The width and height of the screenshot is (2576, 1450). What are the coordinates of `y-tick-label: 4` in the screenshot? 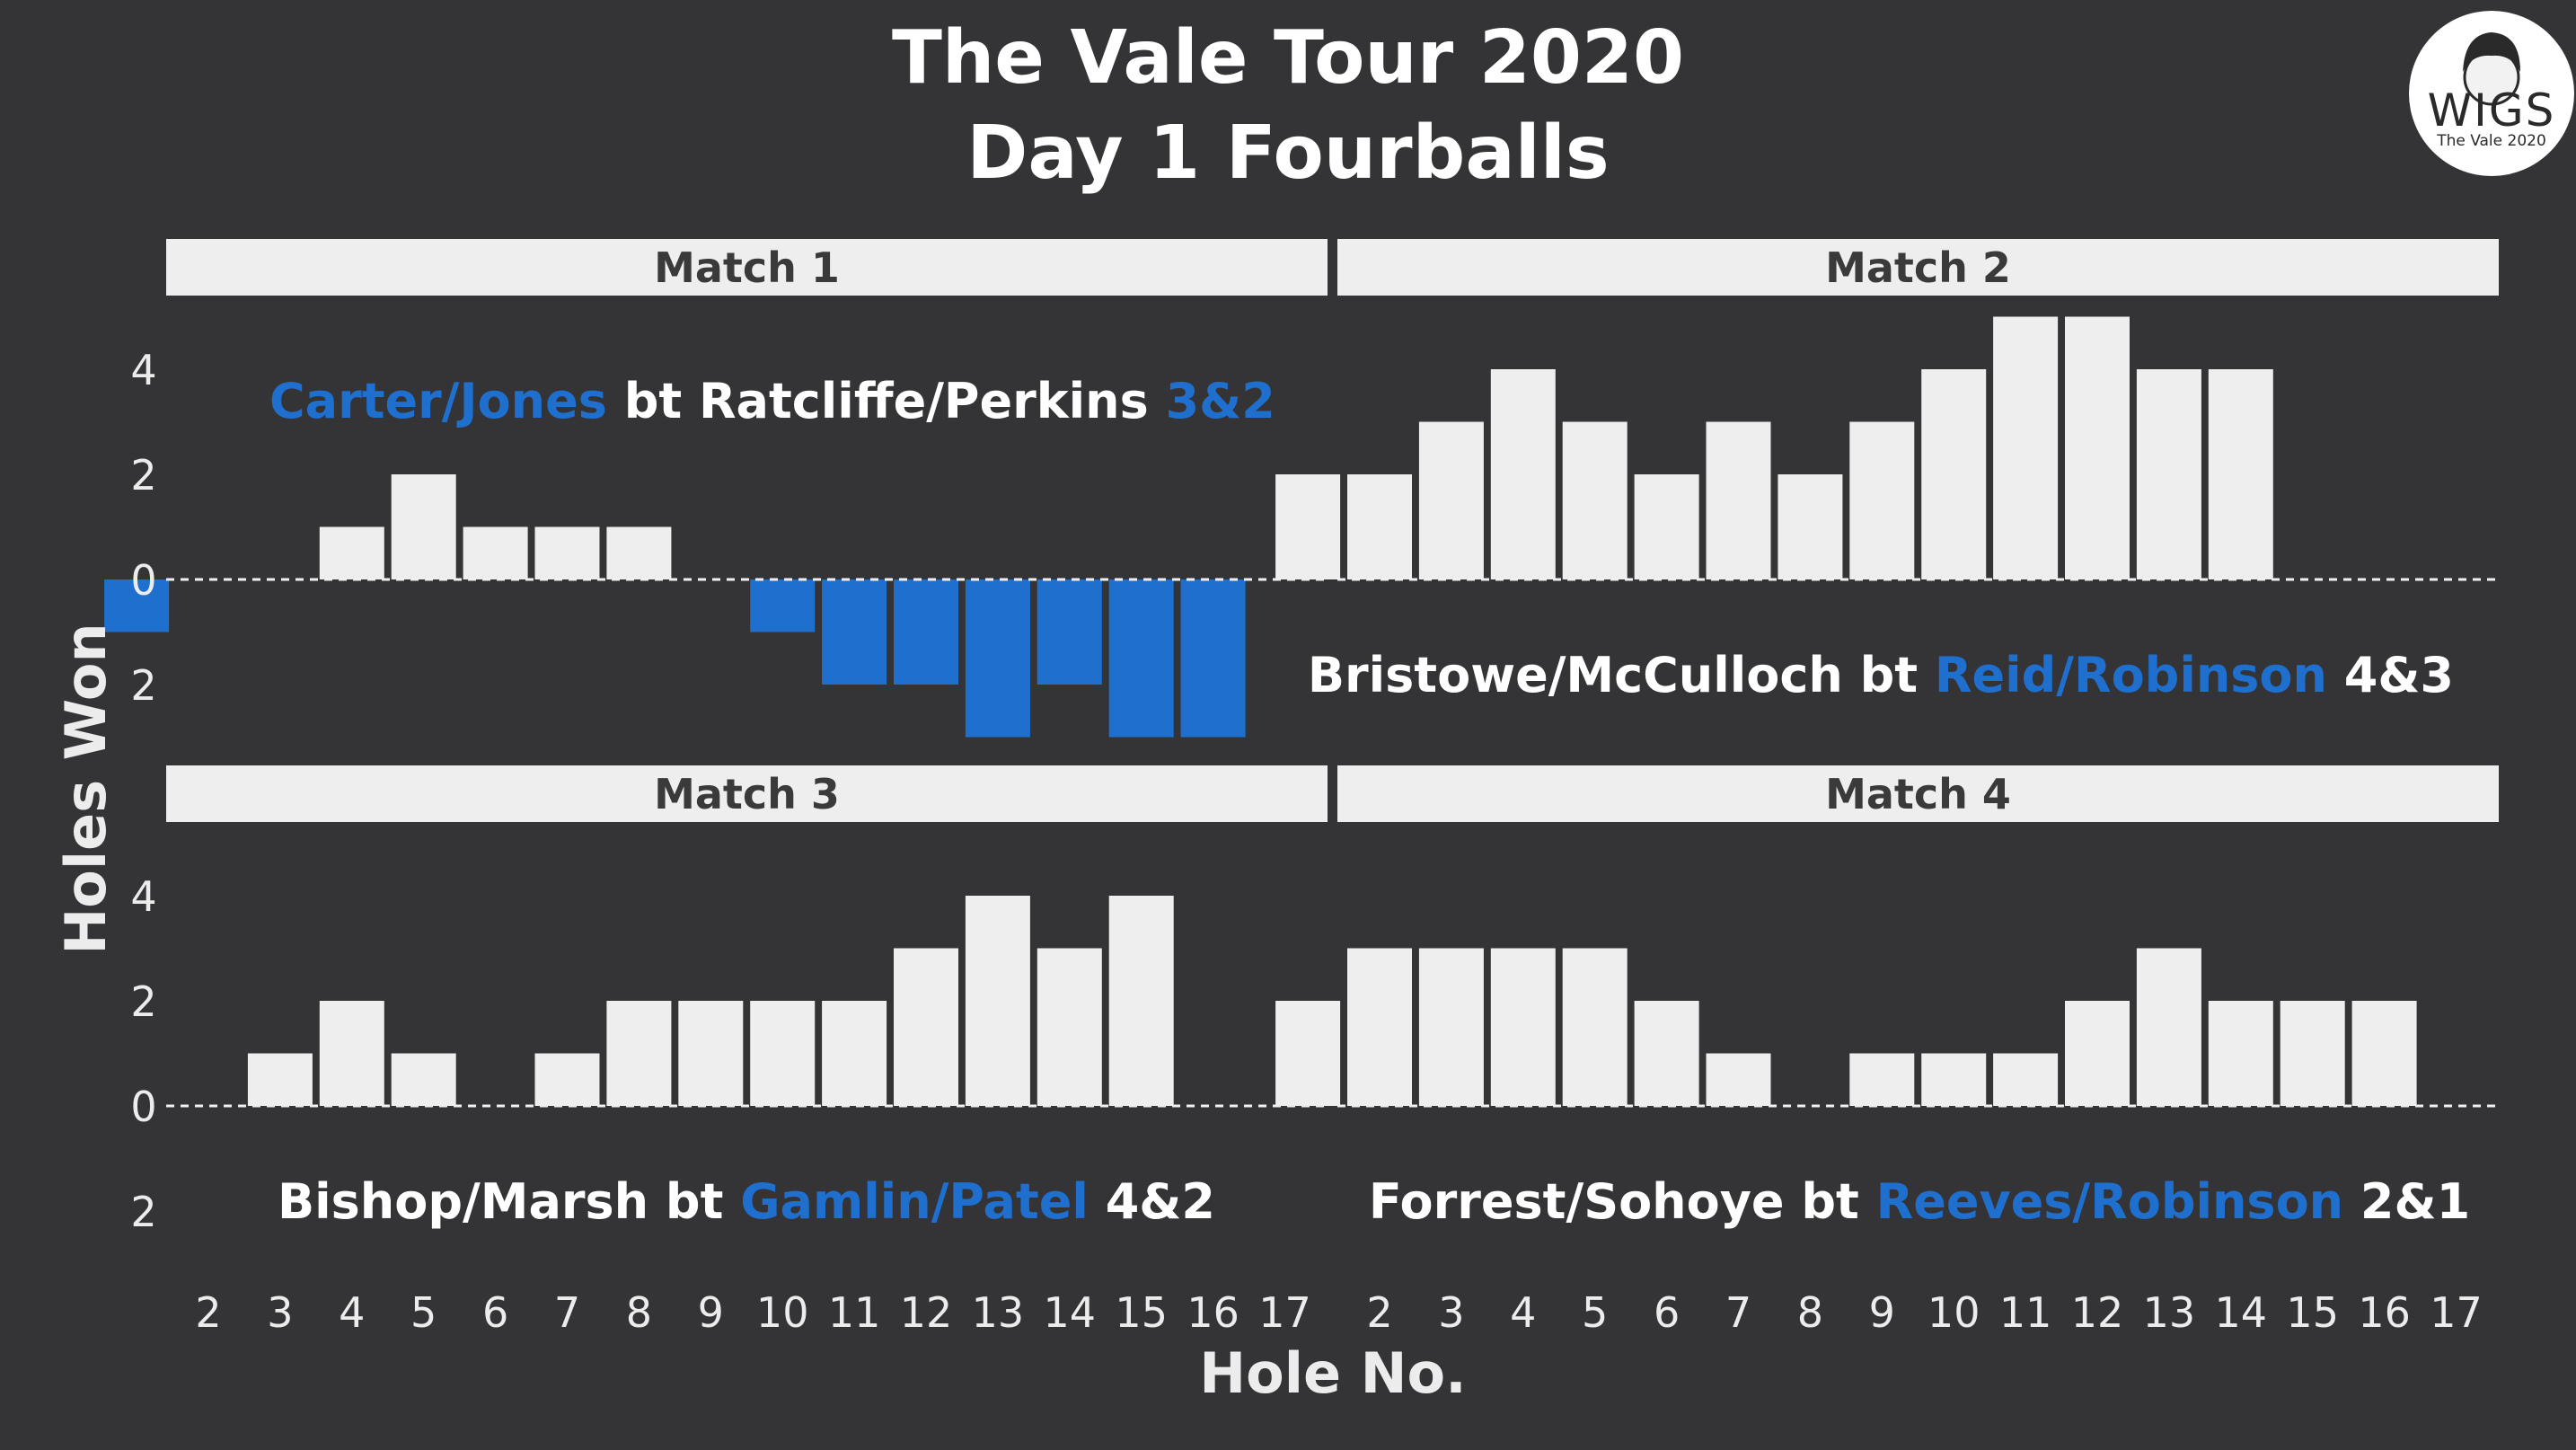 It's located at (143, 897).